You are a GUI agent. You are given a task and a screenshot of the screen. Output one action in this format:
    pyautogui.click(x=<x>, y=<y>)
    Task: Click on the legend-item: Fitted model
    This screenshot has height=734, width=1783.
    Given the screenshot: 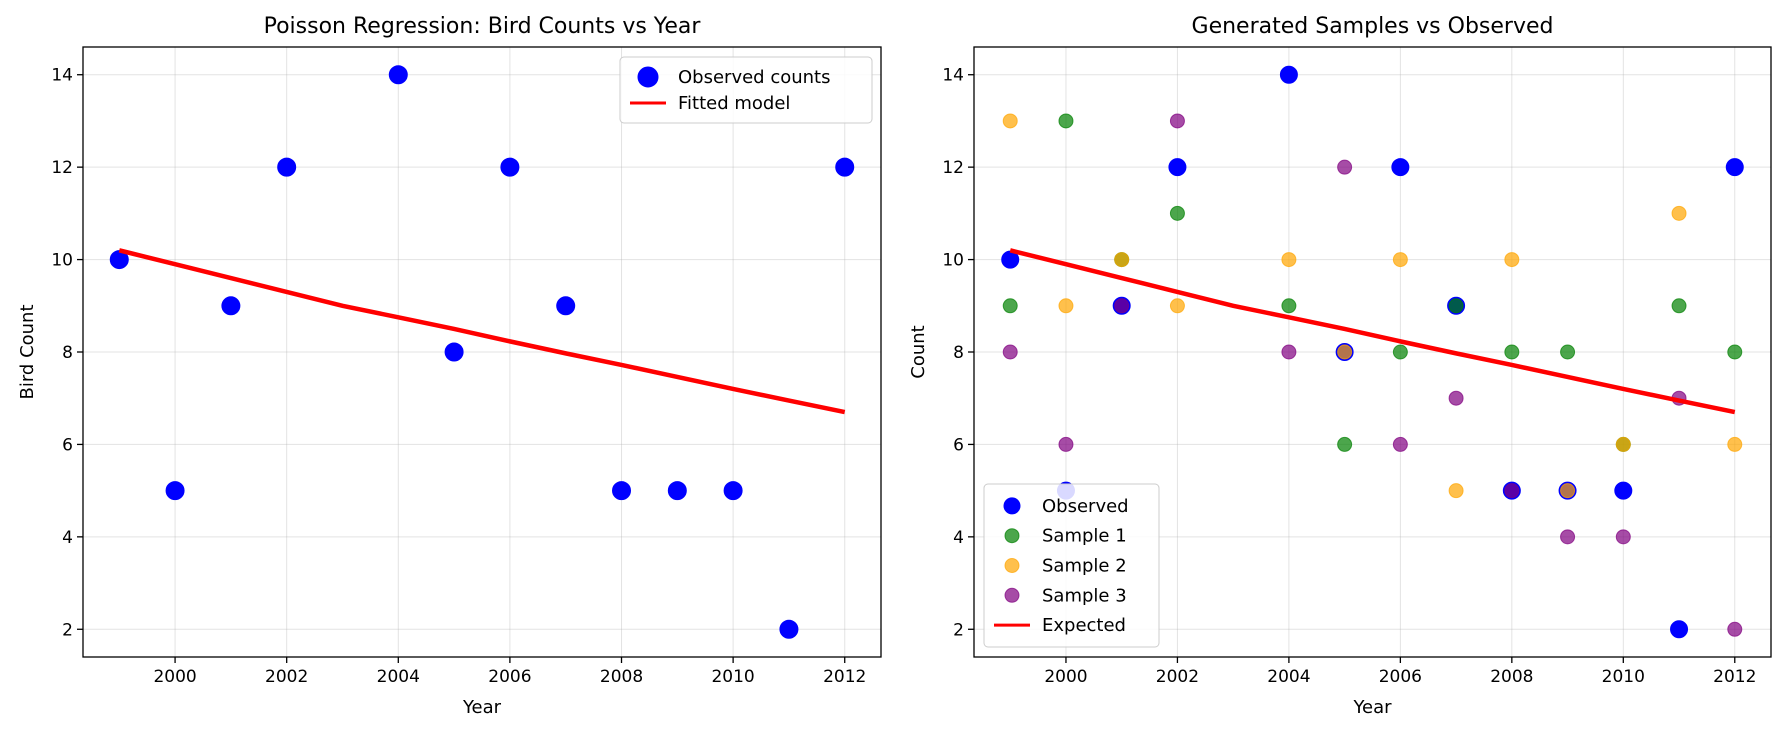 What is the action you would take?
    pyautogui.click(x=710, y=103)
    